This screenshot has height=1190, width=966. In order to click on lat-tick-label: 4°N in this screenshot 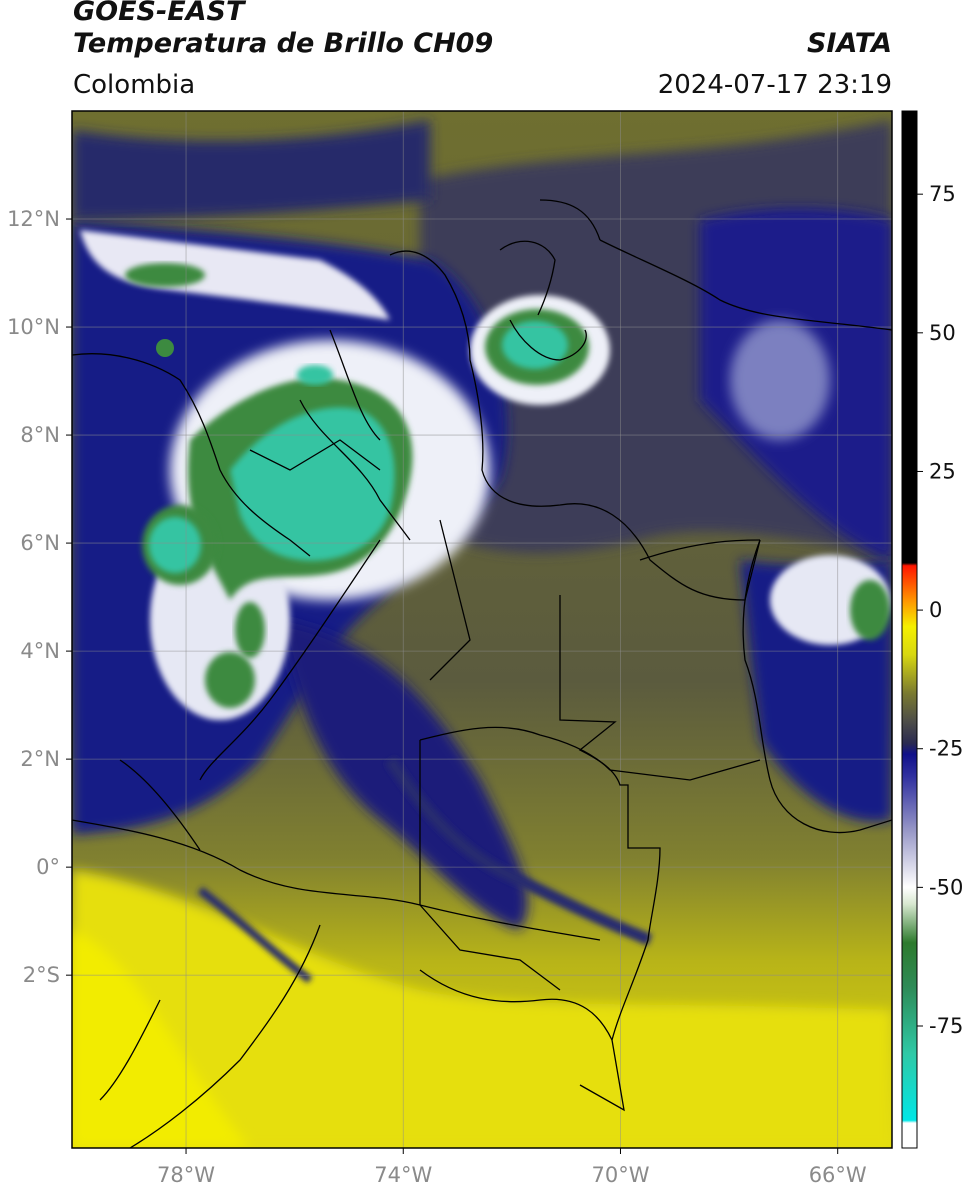, I will do `click(40, 651)`.